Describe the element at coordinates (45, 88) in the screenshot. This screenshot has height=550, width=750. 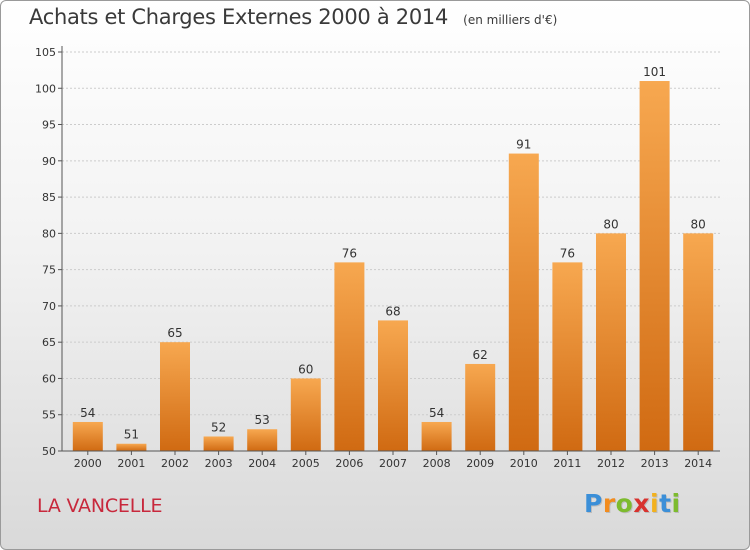
I see `y-tick-label: 100` at that location.